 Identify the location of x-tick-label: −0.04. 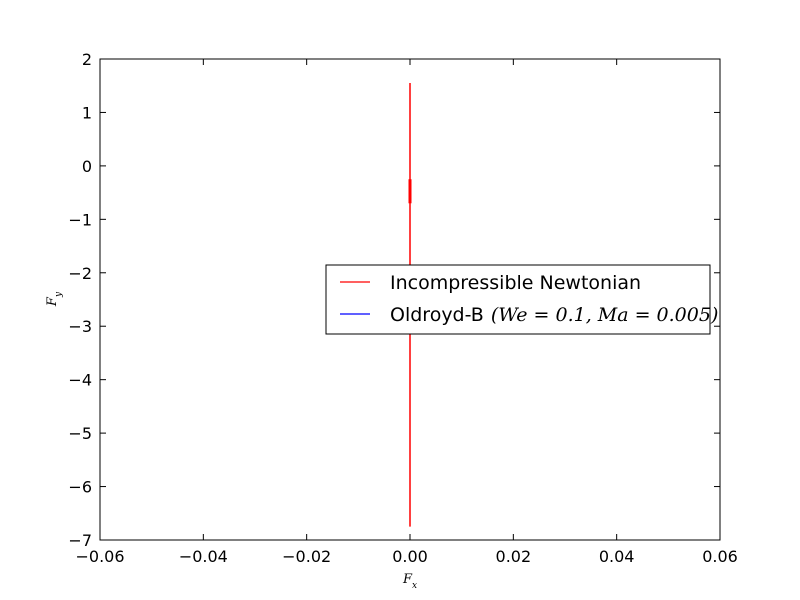
(203, 556).